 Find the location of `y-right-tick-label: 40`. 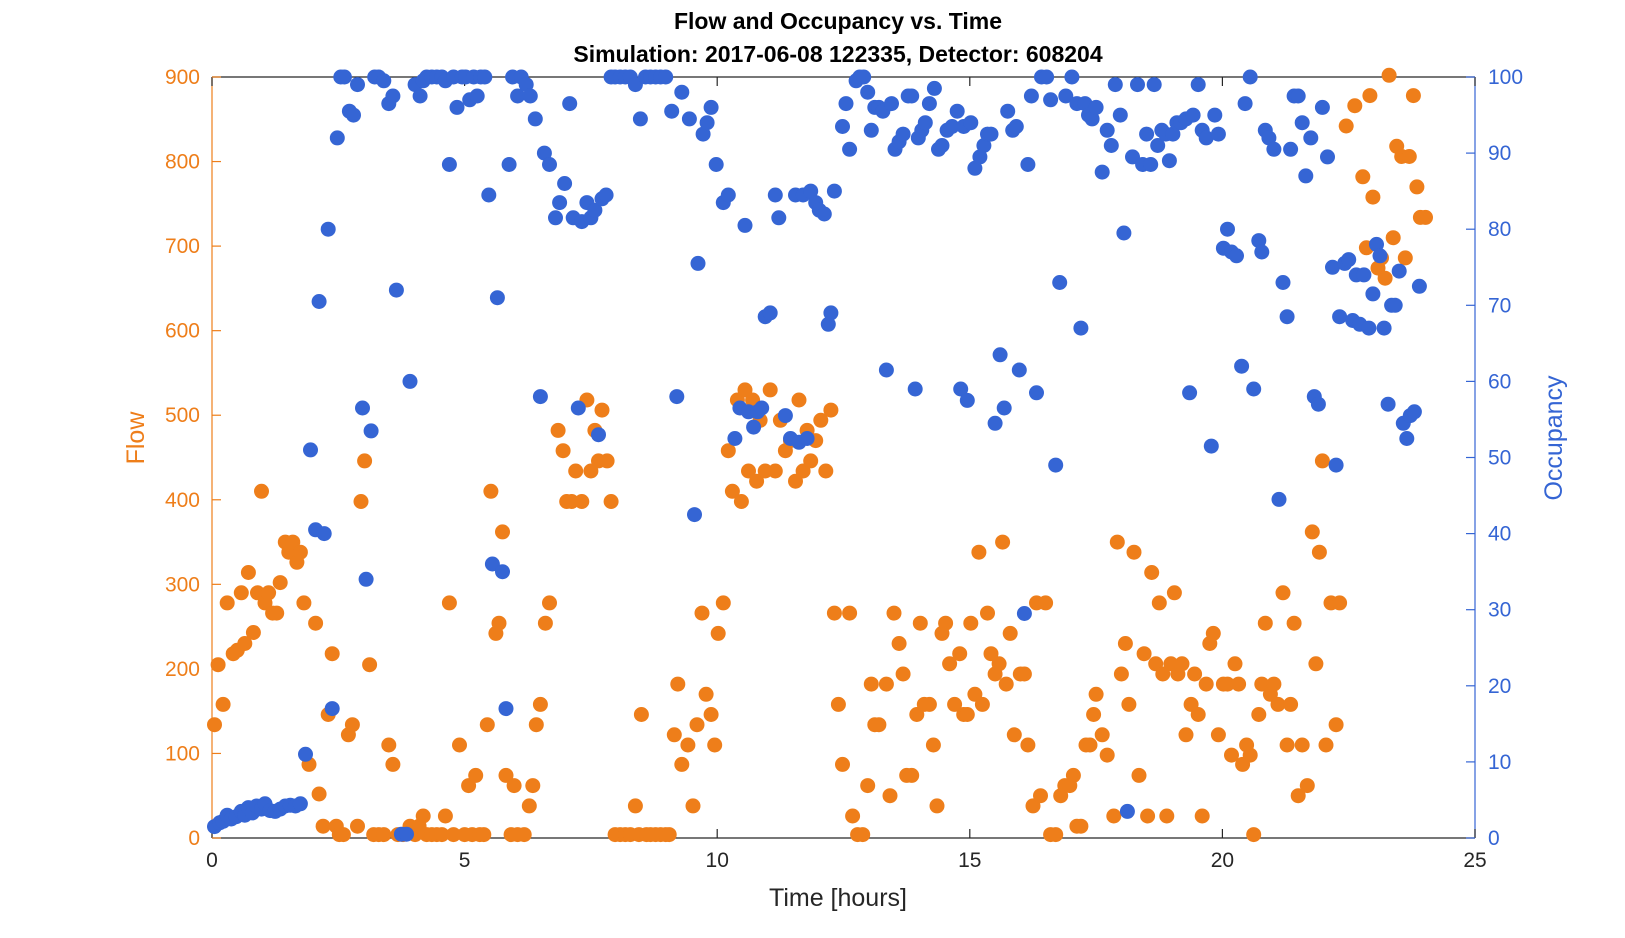

y-right-tick-label: 40 is located at coordinates (1499, 534).